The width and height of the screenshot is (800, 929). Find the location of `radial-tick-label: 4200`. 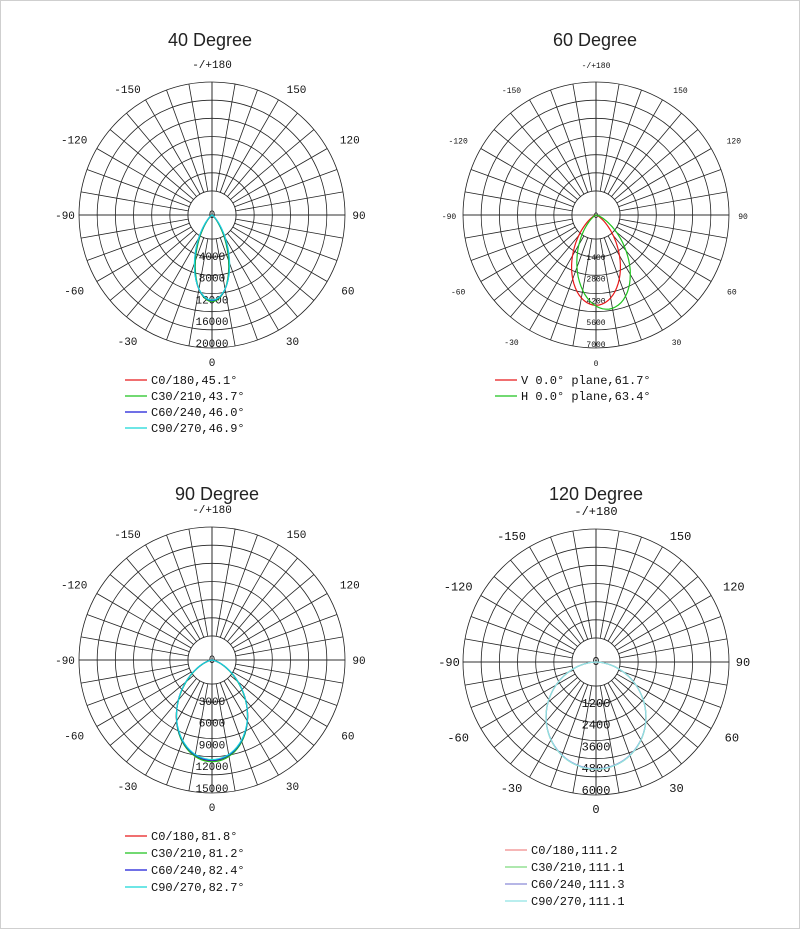

radial-tick-label: 4200 is located at coordinates (595, 301).